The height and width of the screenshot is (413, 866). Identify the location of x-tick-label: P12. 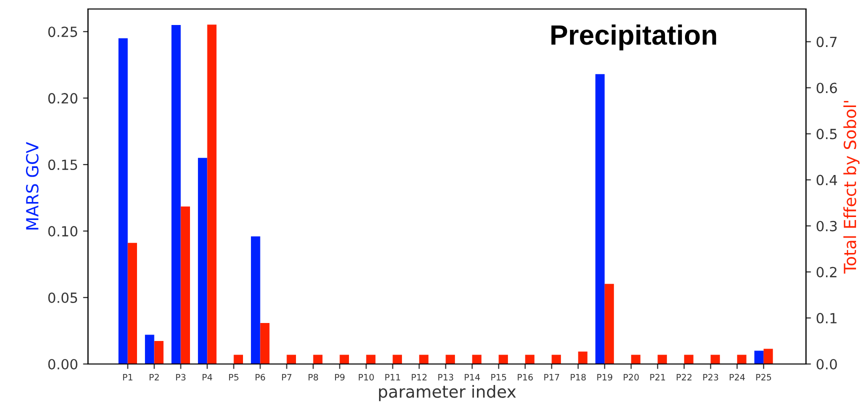
(419, 377).